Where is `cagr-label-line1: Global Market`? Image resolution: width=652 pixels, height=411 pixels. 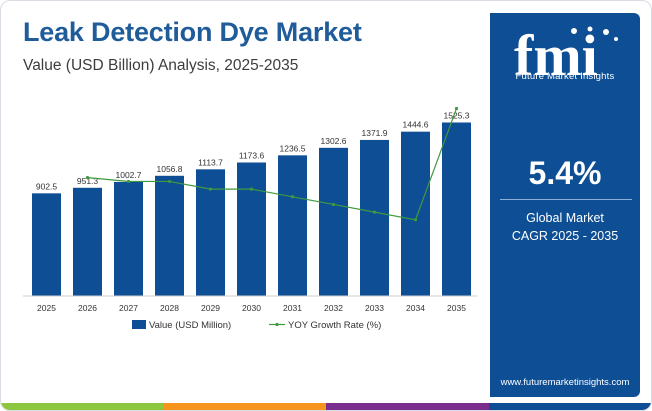 cagr-label-line1: Global Market is located at coordinates (565, 218).